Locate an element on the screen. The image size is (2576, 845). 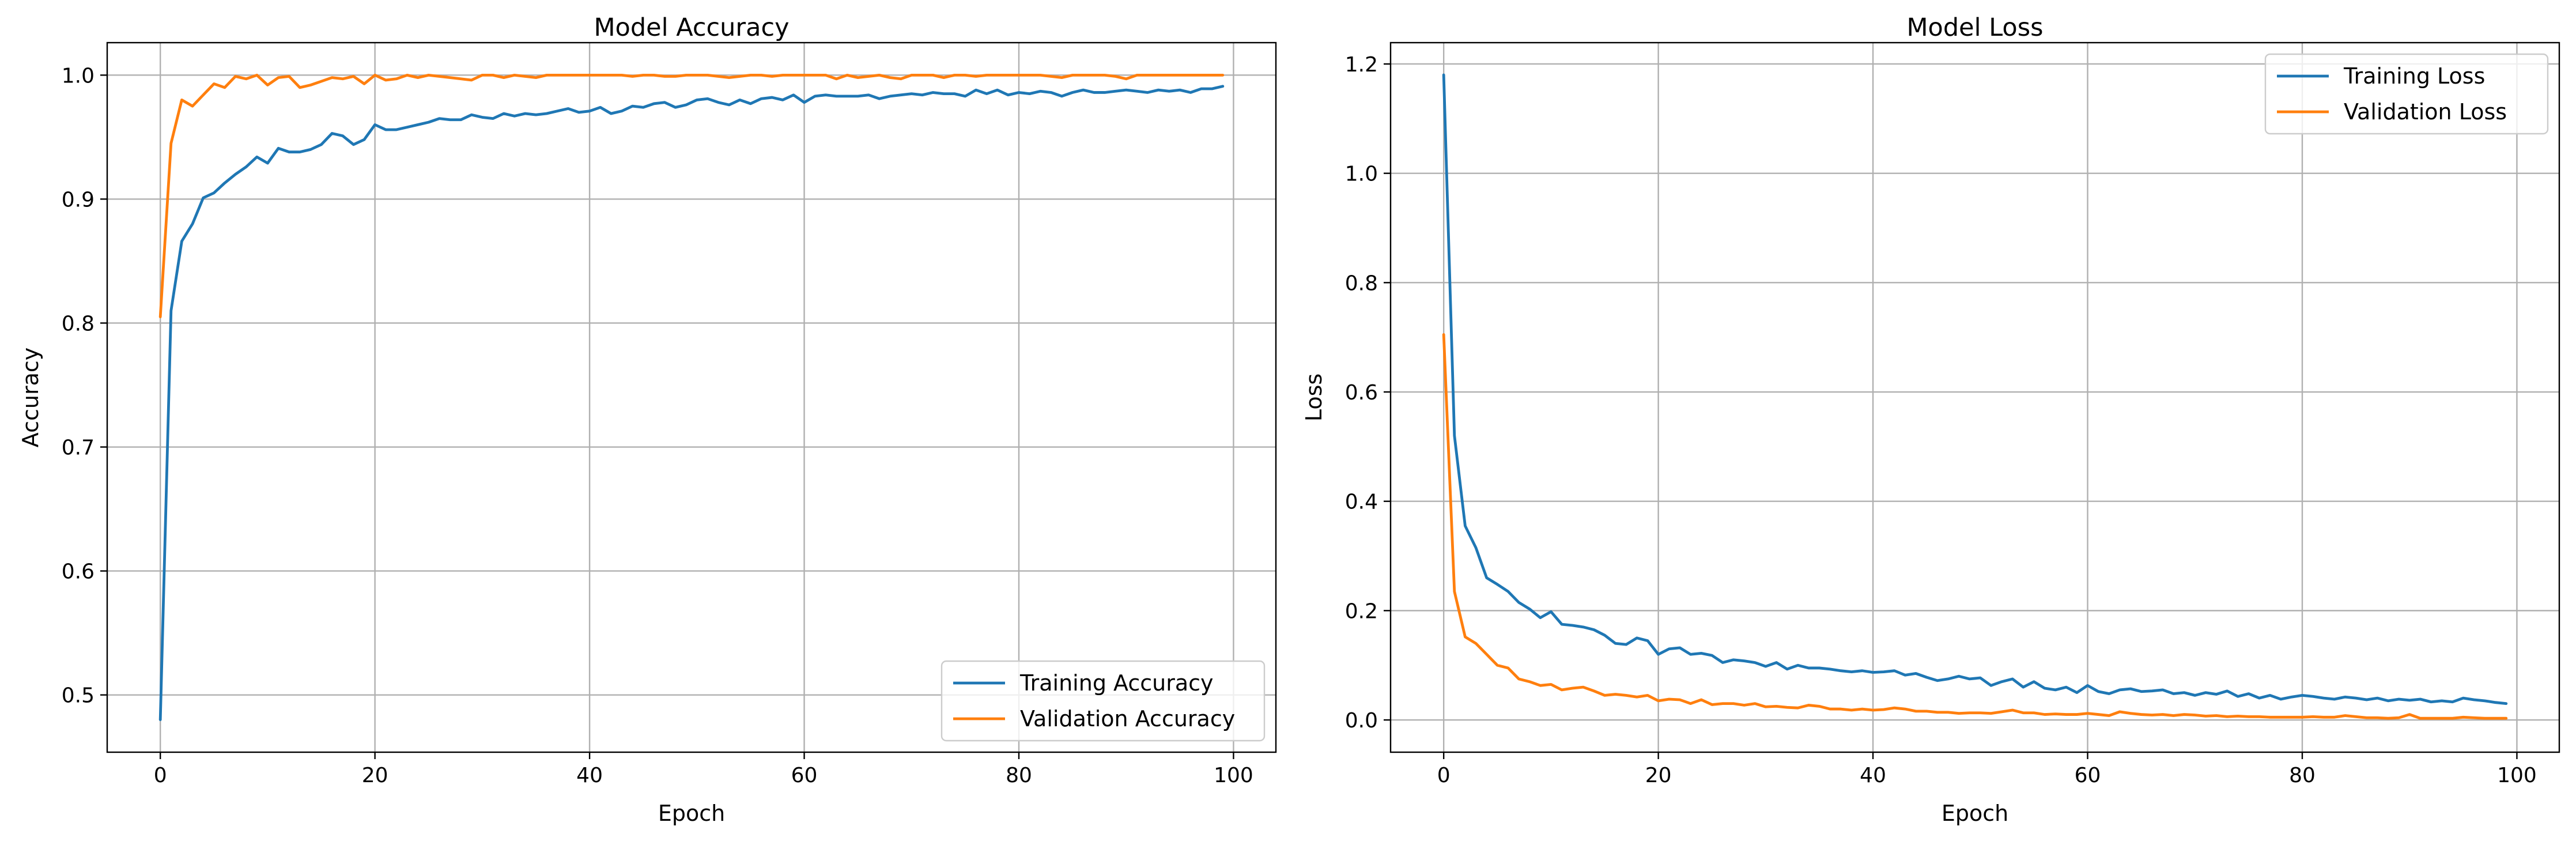
legend-label-1: Training Accuracy is located at coordinates (1116, 683).